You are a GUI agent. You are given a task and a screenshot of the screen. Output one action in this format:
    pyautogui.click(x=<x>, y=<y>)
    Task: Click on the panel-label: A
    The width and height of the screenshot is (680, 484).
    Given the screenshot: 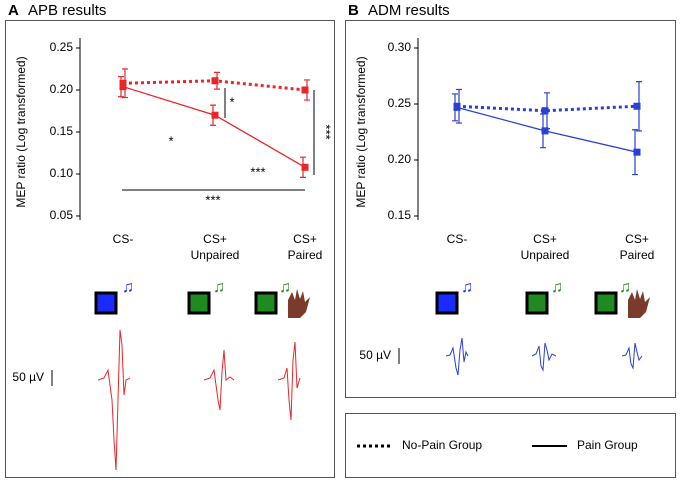 What is the action you would take?
    pyautogui.click(x=13, y=10)
    